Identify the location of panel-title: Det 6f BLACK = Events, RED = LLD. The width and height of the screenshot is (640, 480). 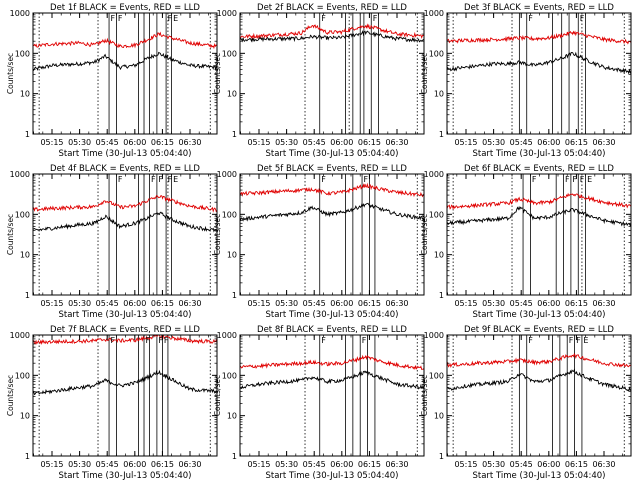
(539, 169).